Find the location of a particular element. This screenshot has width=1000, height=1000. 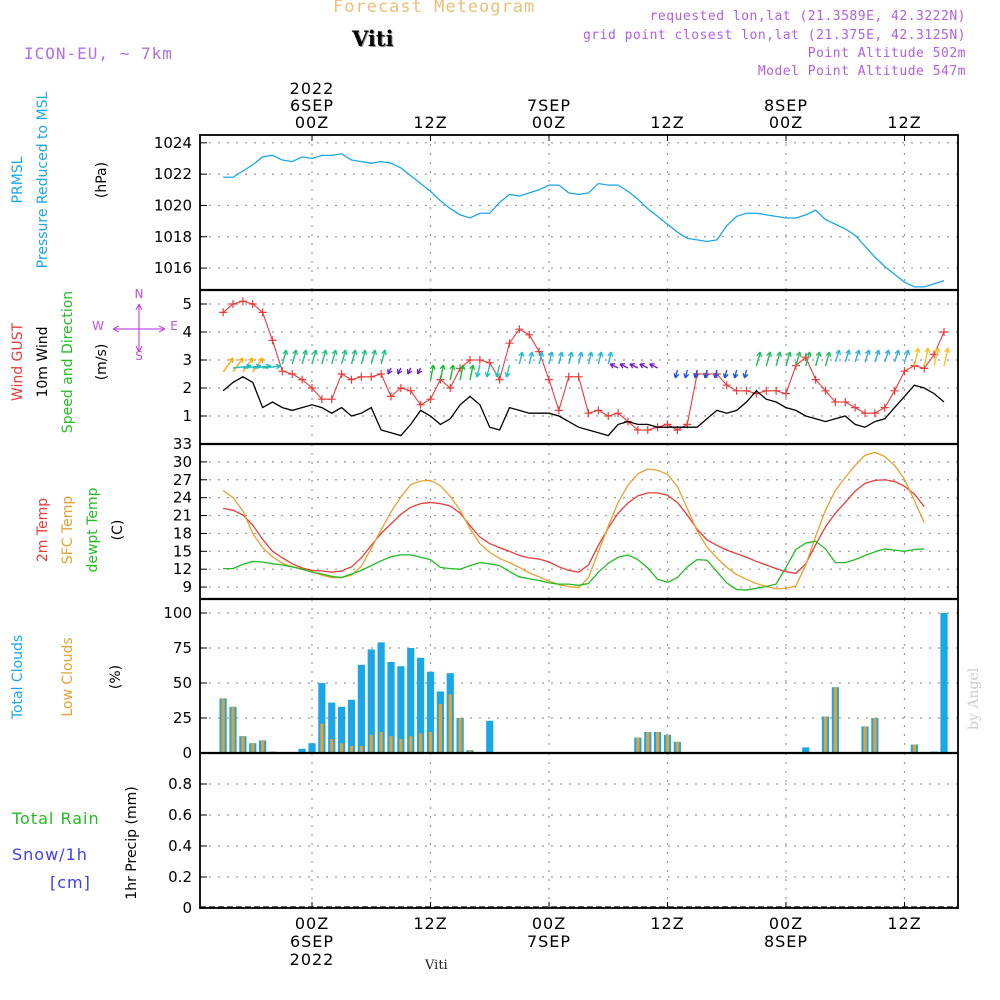

ytick-label-pressure: 1022 is located at coordinates (173, 174).